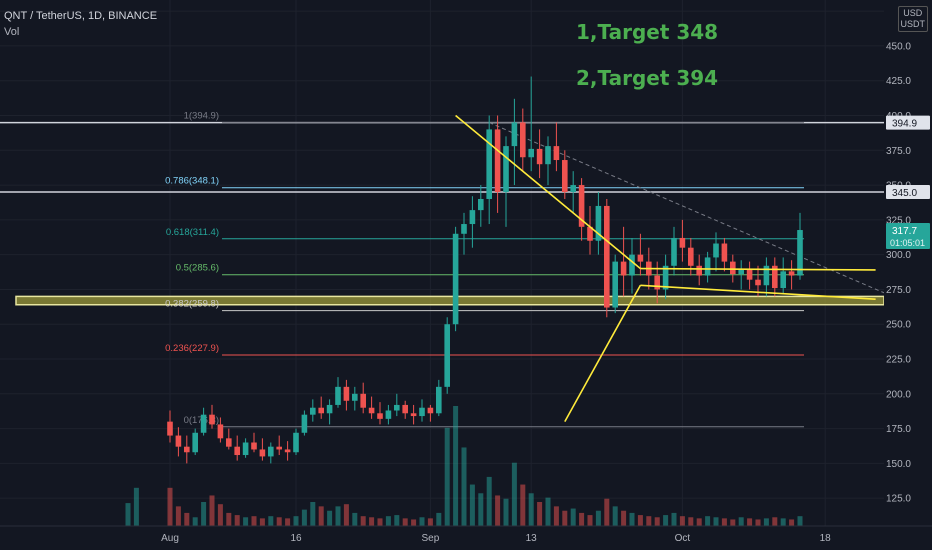 The height and width of the screenshot is (550, 932). What do you see at coordinates (898, 360) in the screenshot?
I see `price-tick-label: 225.0` at bounding box center [898, 360].